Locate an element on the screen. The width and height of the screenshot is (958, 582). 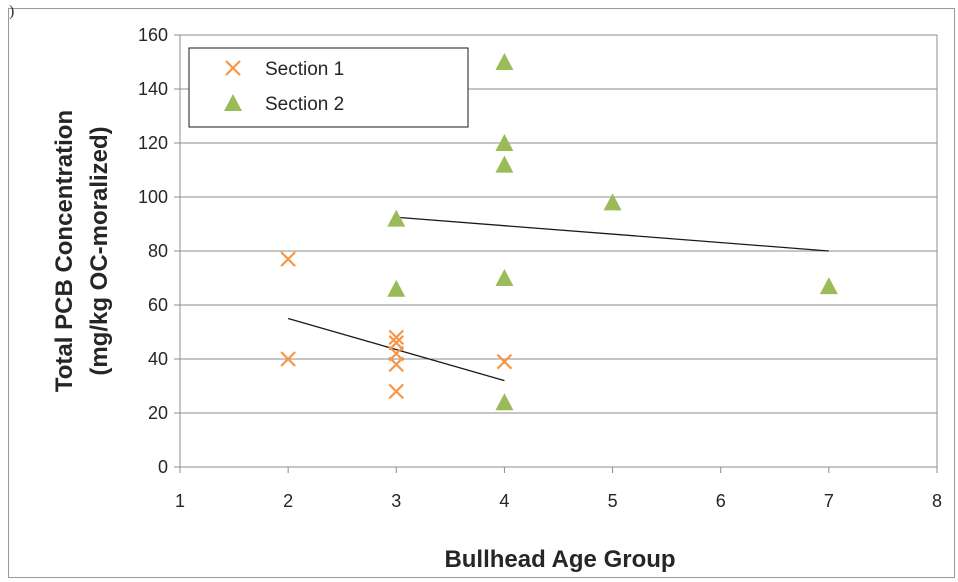
y-tick-label-160: 160 is located at coordinates (153, 35).